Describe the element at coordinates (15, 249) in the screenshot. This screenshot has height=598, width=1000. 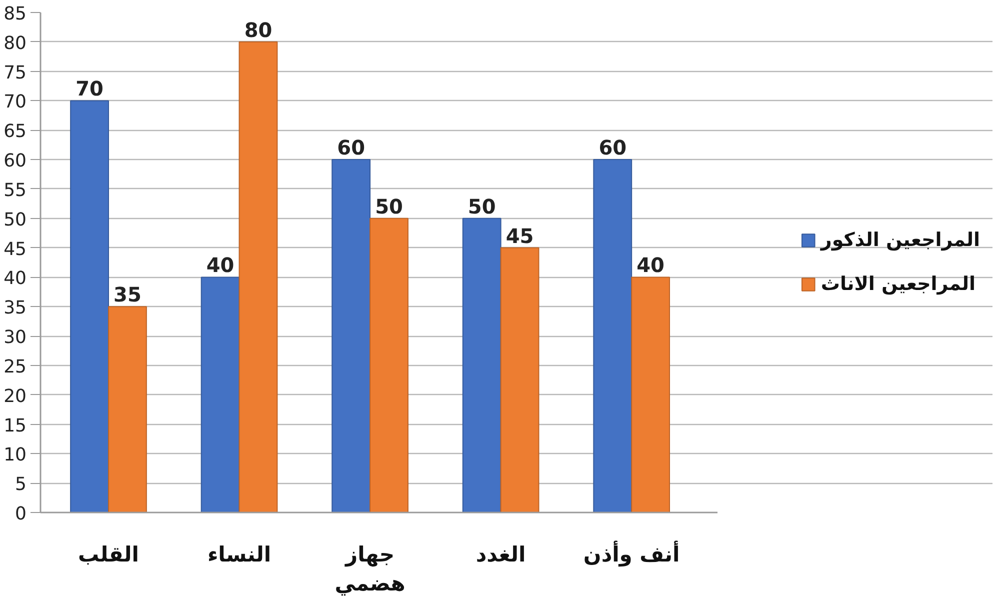
I see `y-tick-label: 45` at that location.